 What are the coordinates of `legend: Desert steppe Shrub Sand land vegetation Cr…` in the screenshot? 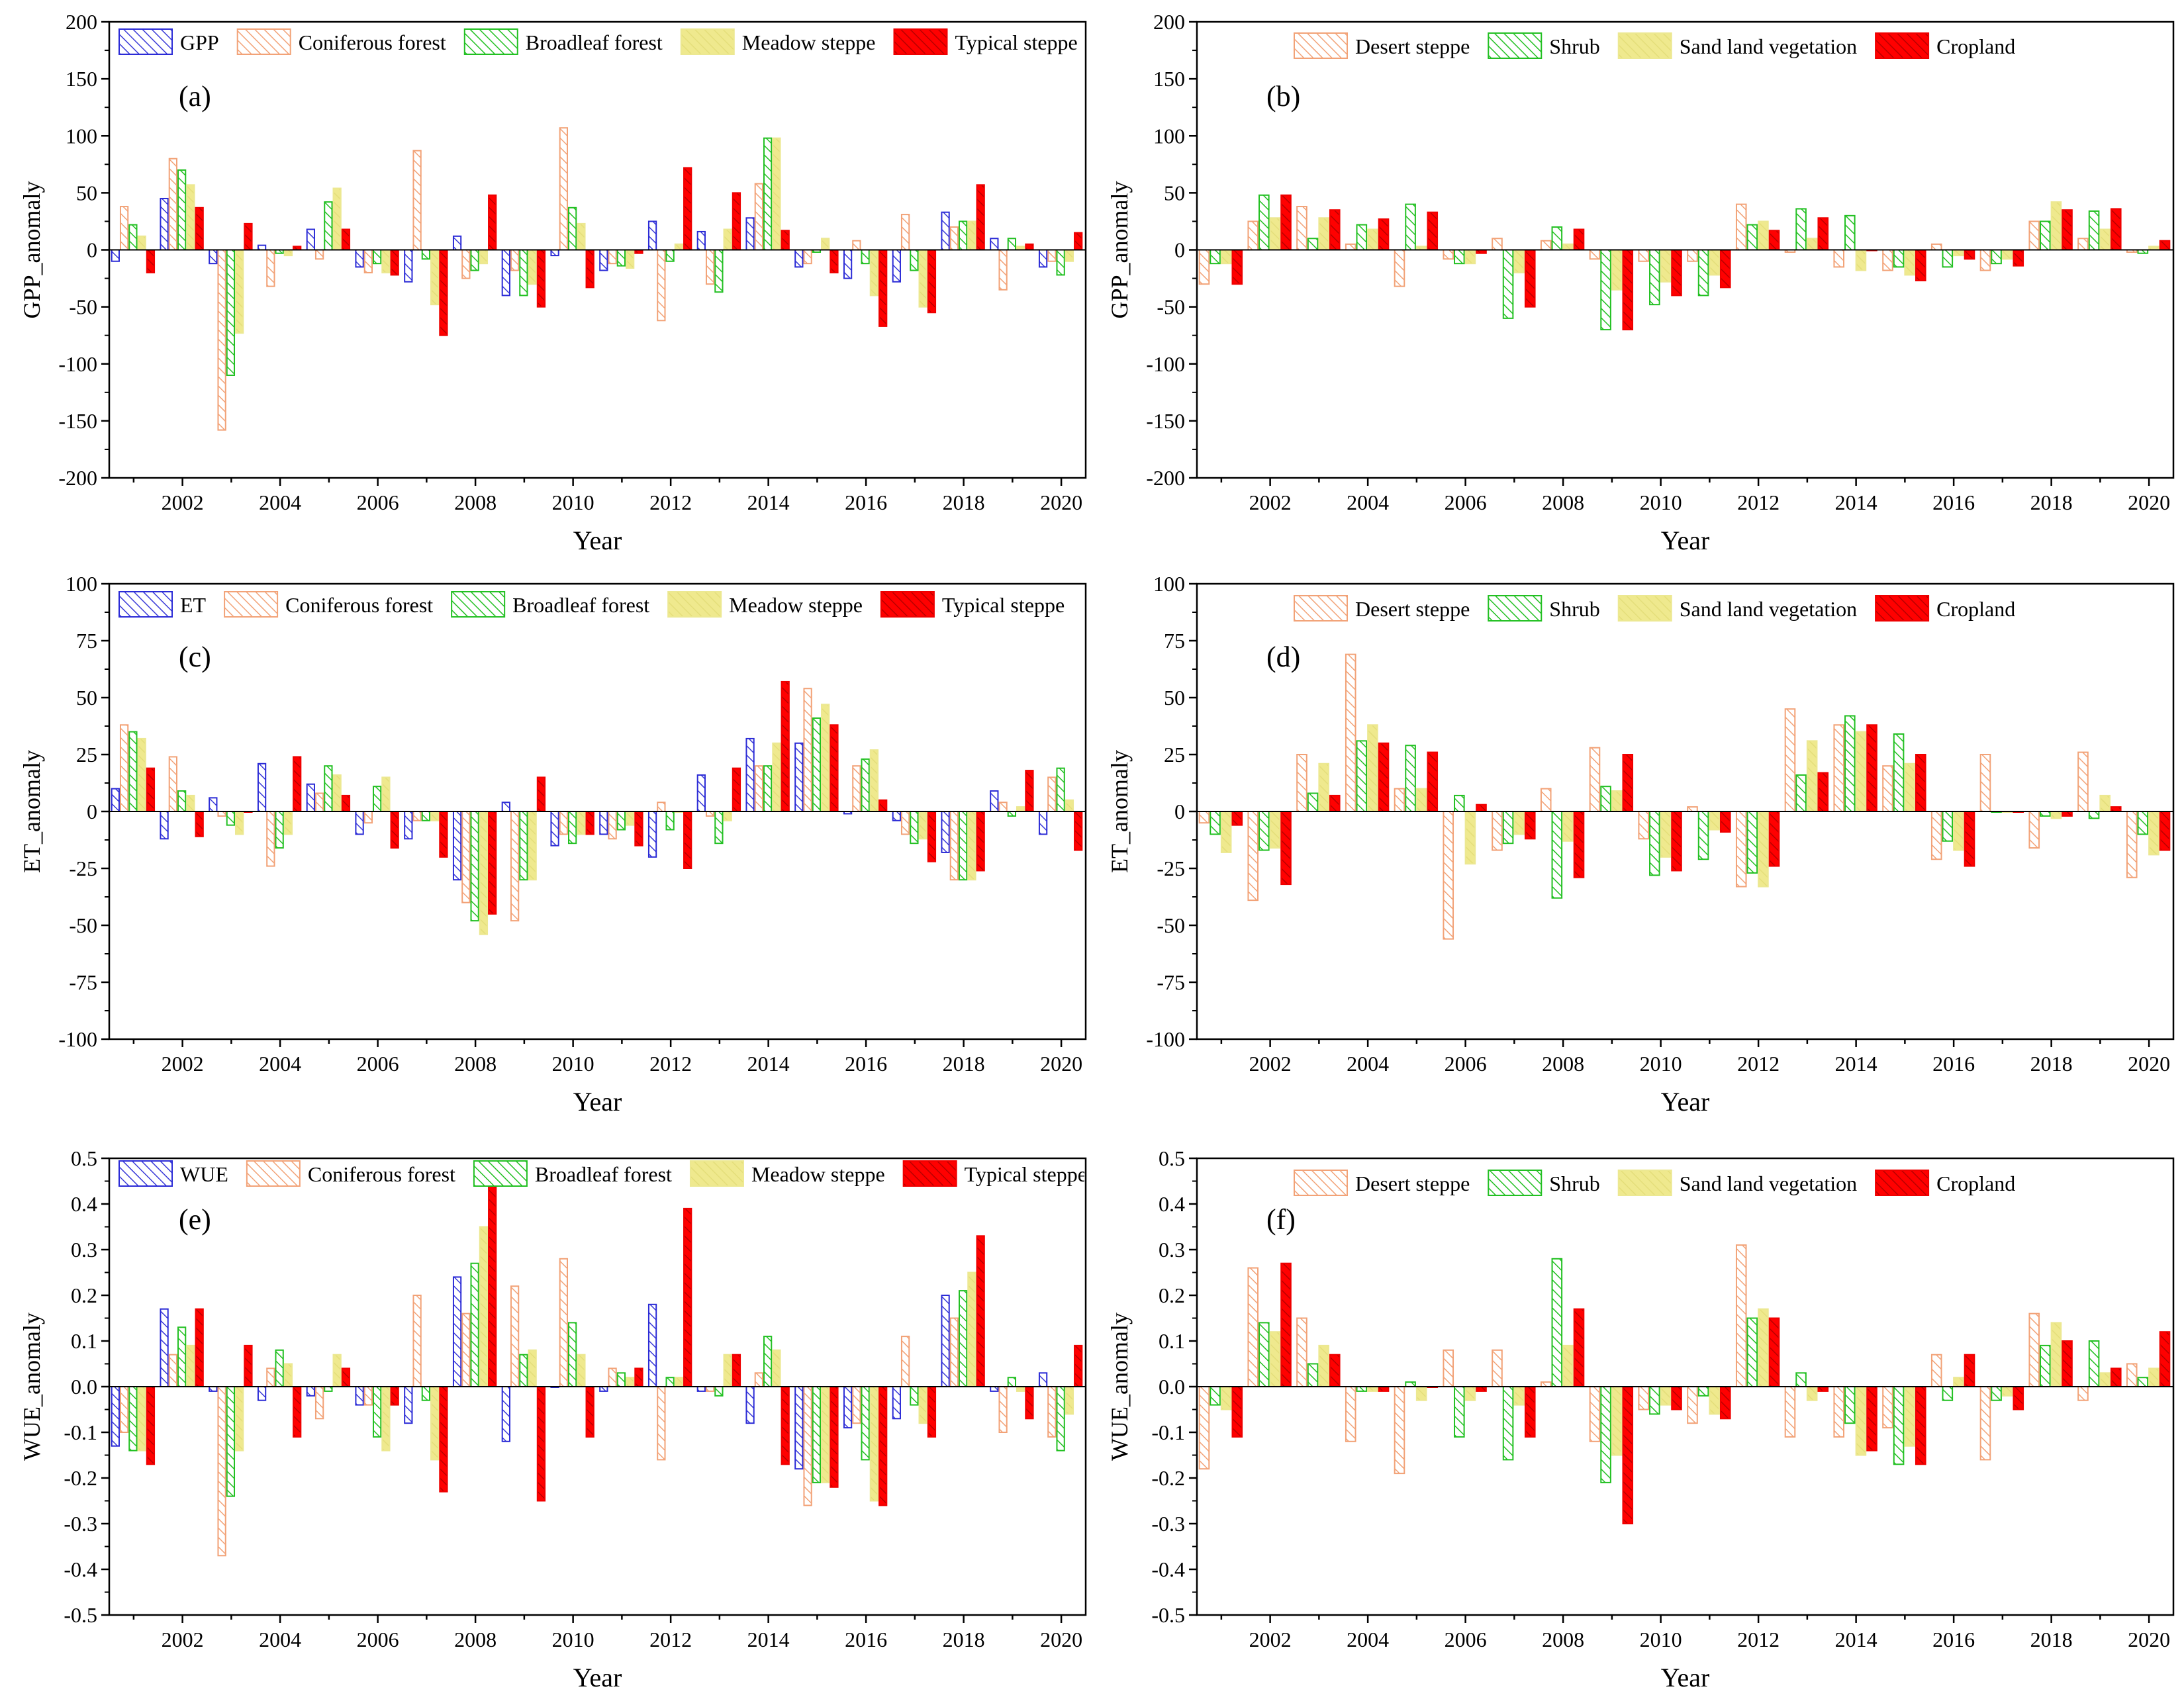 It's located at (1654, 45).